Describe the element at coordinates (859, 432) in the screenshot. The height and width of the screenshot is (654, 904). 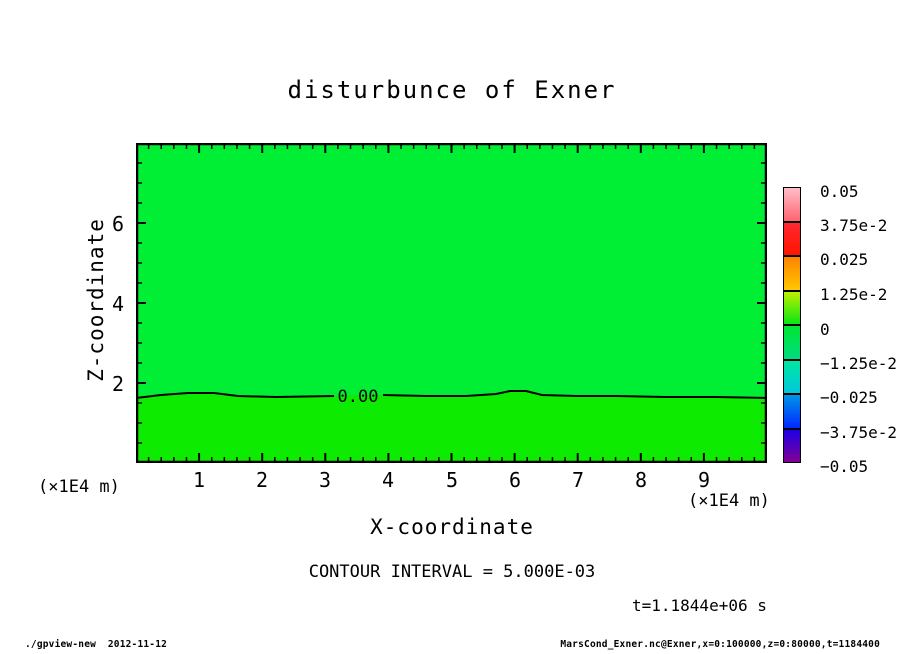
I see `colorbar-tick-label: −3.75e-2` at that location.